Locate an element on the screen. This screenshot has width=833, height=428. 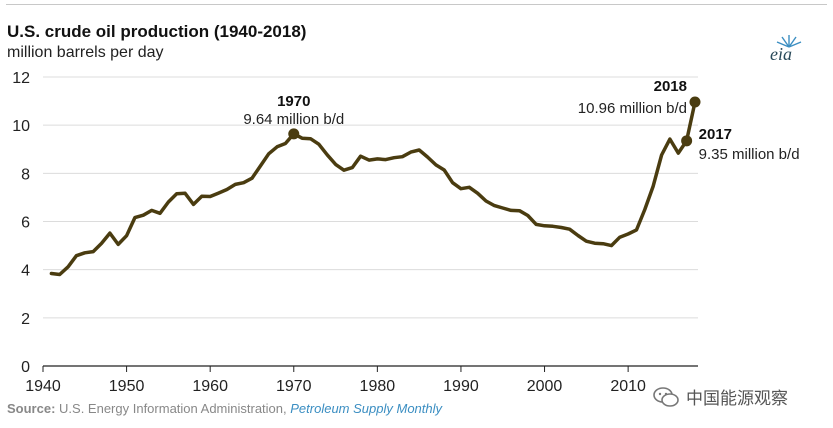
y-tick-label: 2 is located at coordinates (25, 319).